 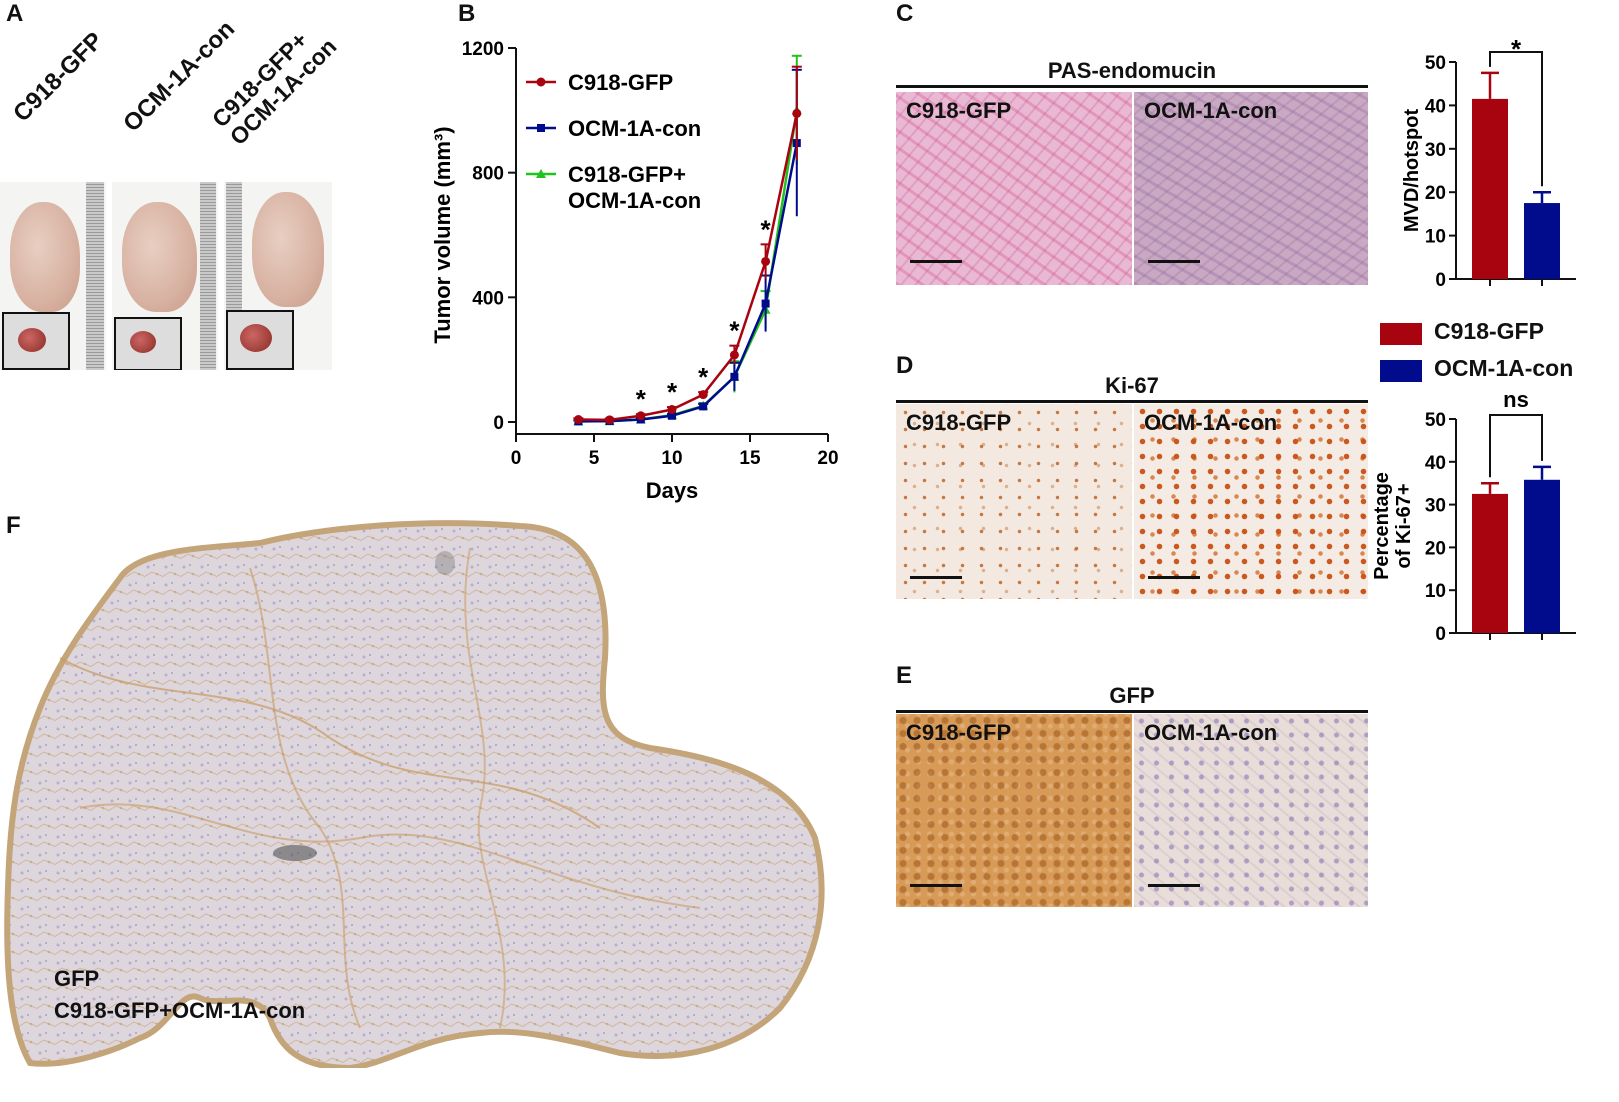 I want to click on x-tick-label: 5, so click(x=594, y=458).